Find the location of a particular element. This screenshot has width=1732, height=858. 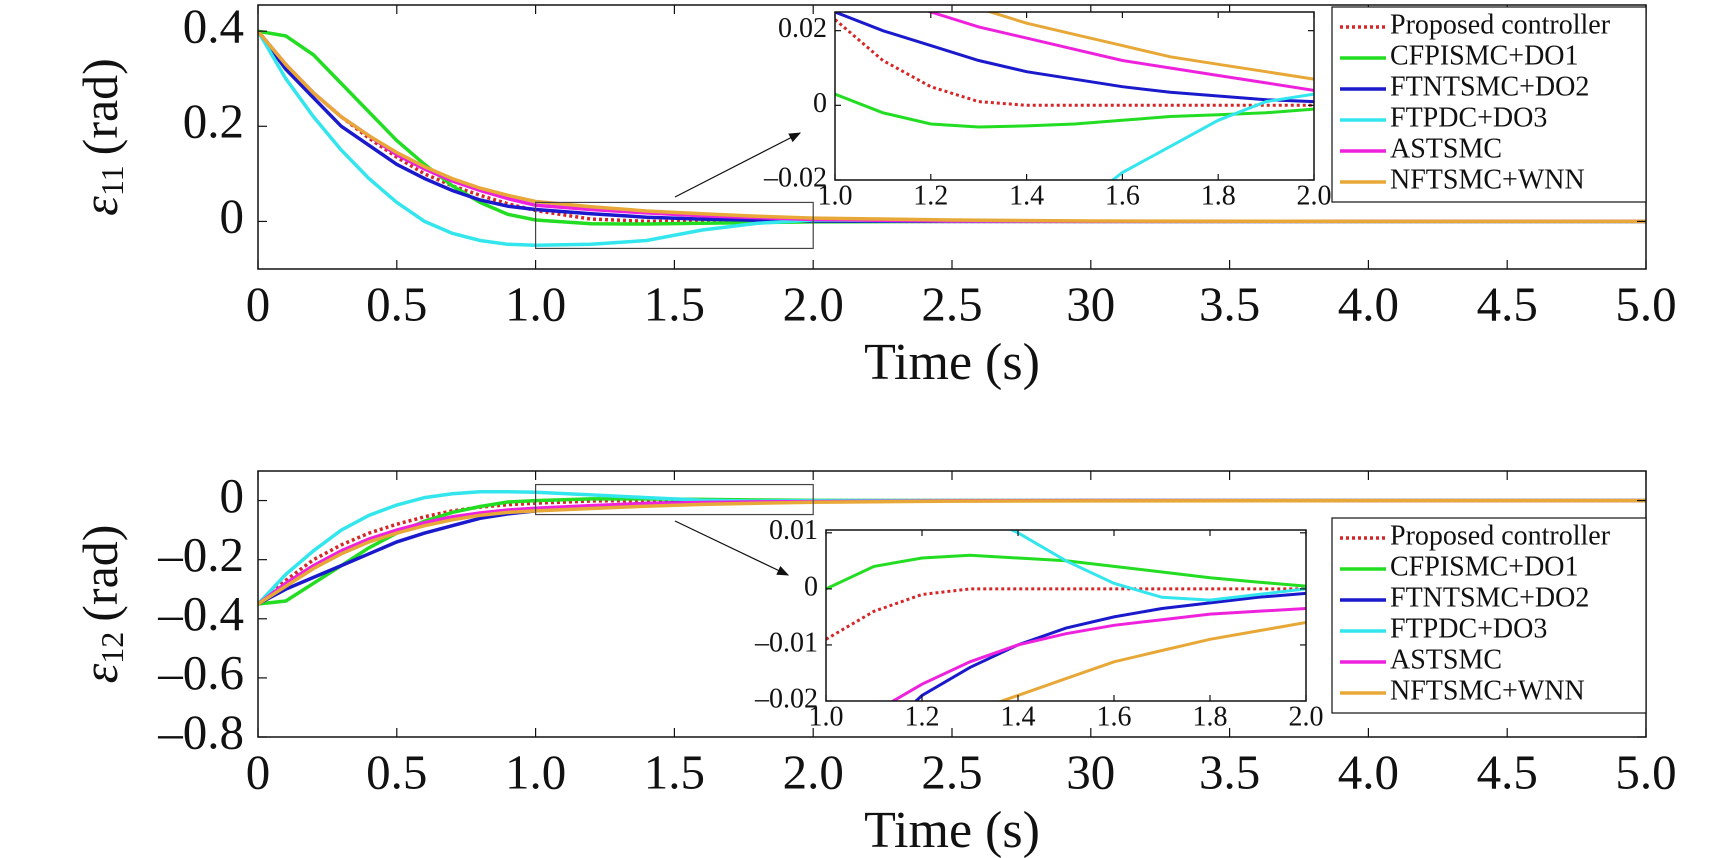

y-tick-label: 0.01 is located at coordinates (793, 530).